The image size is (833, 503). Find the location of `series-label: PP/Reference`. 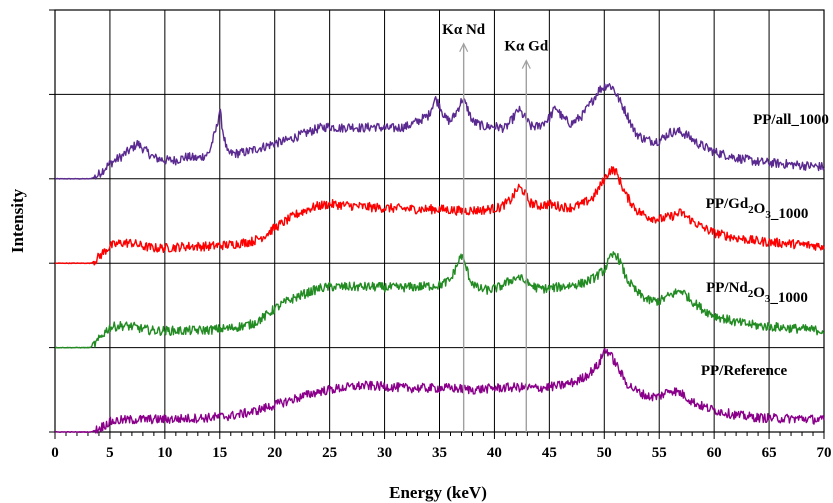

series-label: PP/Reference is located at coordinates (744, 371).